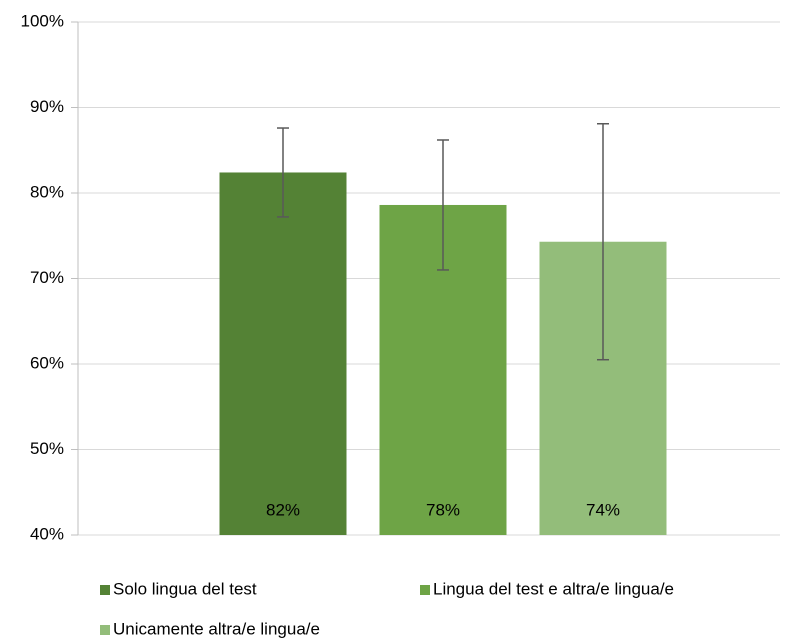  What do you see at coordinates (553, 588) in the screenshot?
I see `legend-label: Lingua del test e altra/e lingua/e` at bounding box center [553, 588].